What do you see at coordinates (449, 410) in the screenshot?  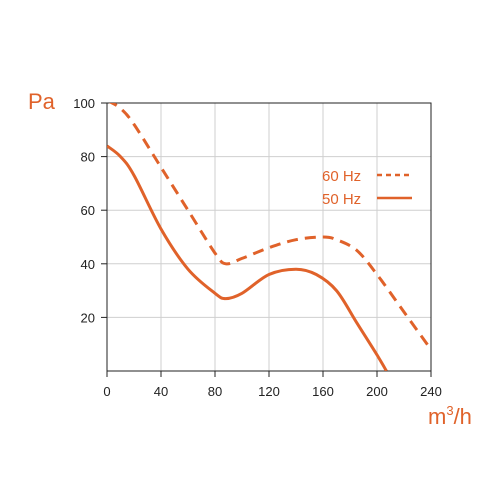 I see `x-axis-unit-superscript: 3` at bounding box center [449, 410].